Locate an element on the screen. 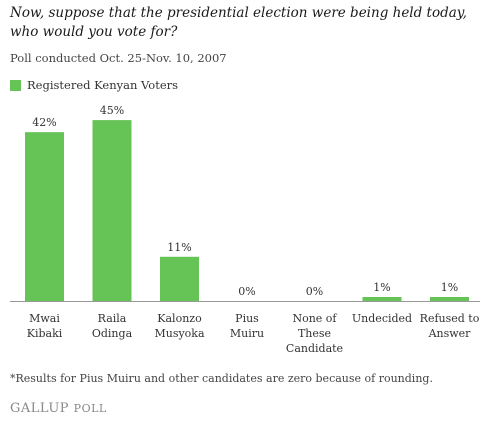 The height and width of the screenshot is (425, 489). legend-label: Registered Kenyan Voters is located at coordinates (103, 85).